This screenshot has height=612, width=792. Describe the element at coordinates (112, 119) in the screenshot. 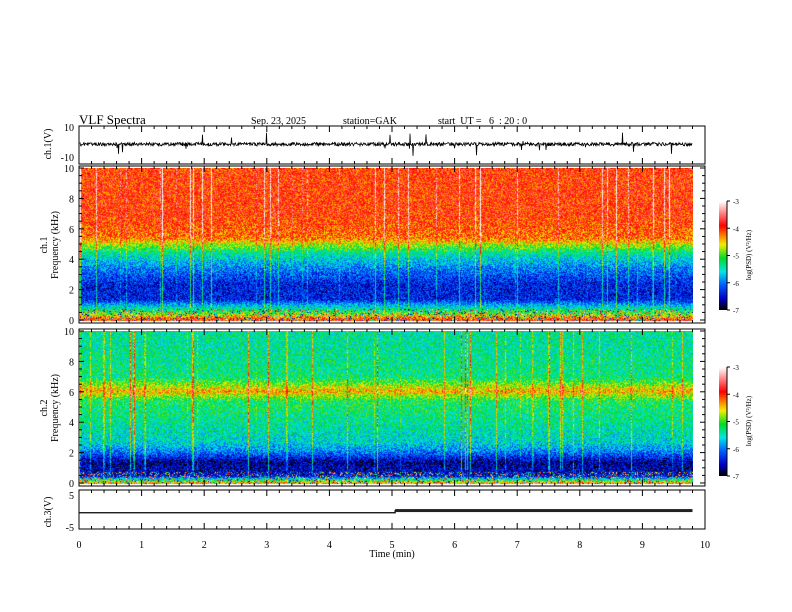

I see `figure-title: VLF Spectra` at that location.